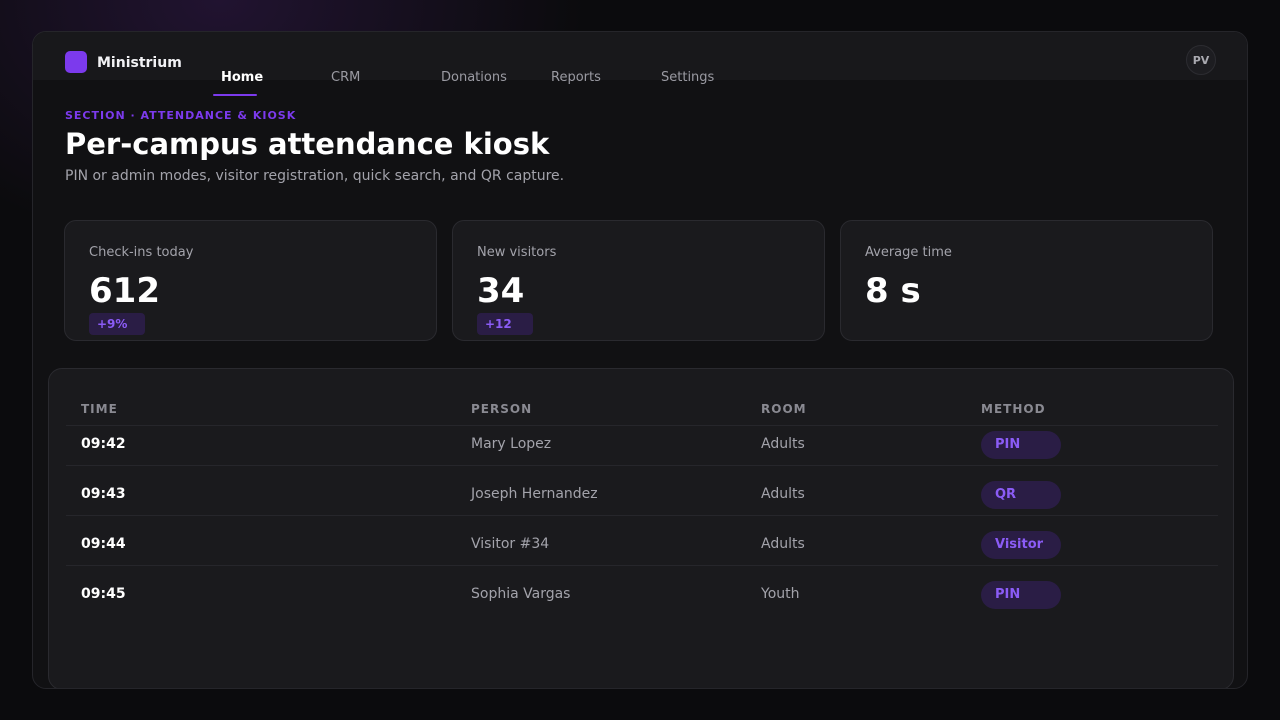 Image resolution: width=1280 pixels, height=720 pixels. What do you see at coordinates (103, 444) in the screenshot?
I see `cell-time: 09:42` at bounding box center [103, 444].